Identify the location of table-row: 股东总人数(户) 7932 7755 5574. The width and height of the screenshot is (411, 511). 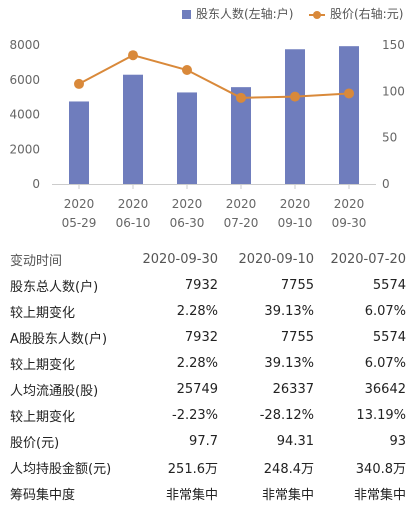
(208, 285).